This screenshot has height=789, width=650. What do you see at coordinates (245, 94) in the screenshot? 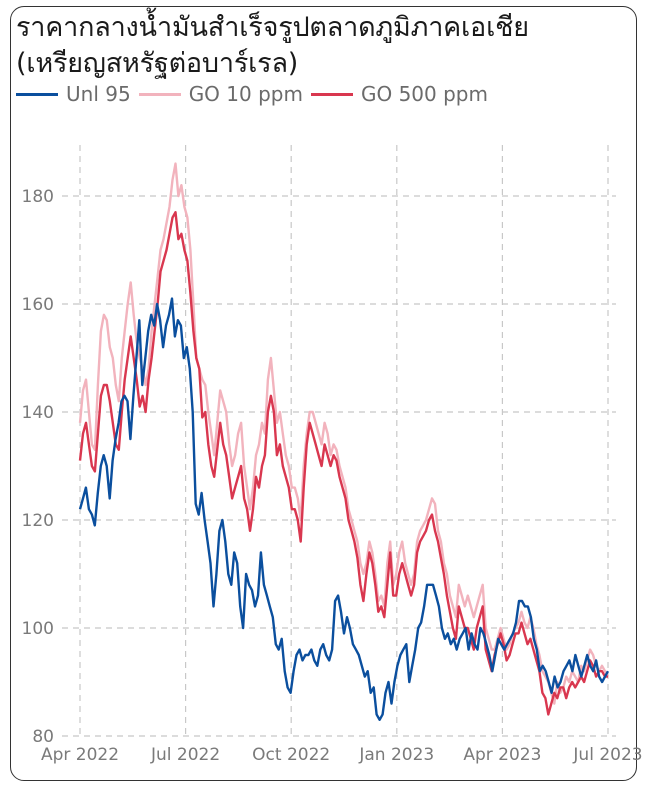
I see `legend-label-go10: GO 10 ppm` at bounding box center [245, 94].